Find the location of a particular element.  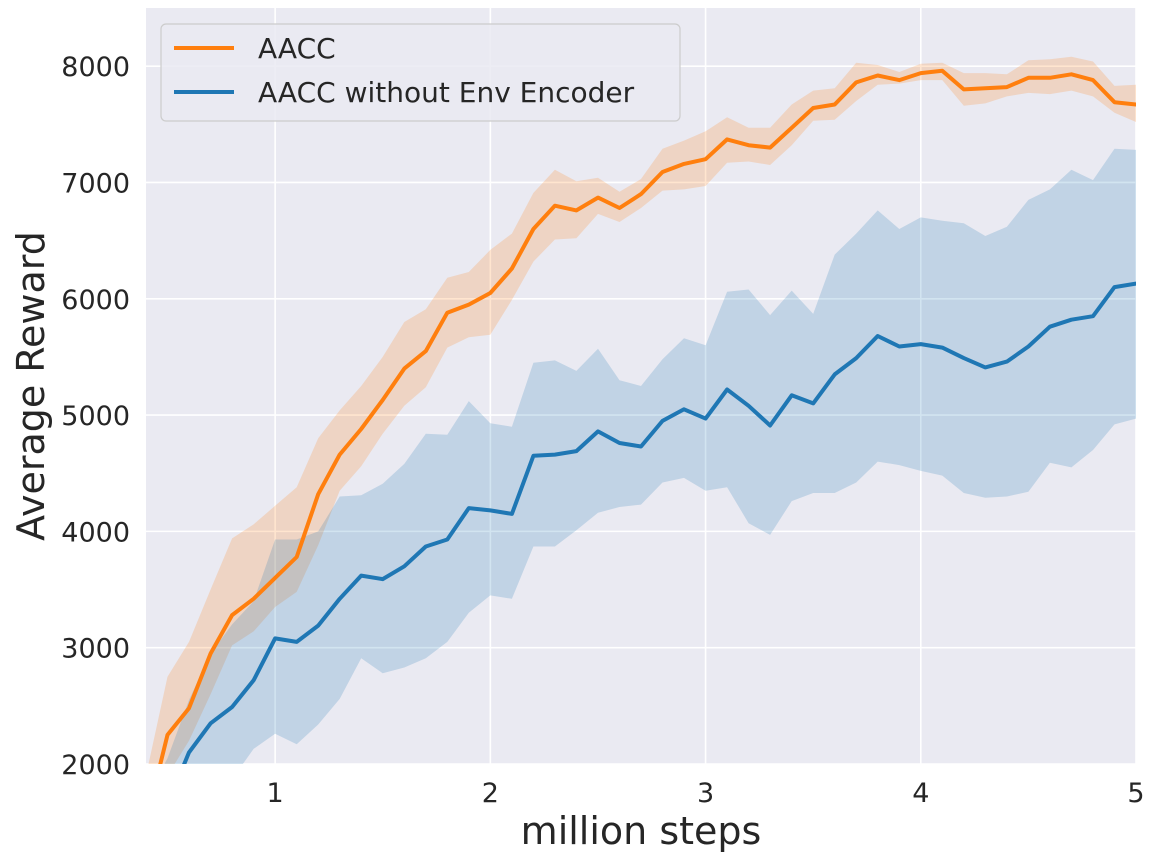

x-tick-labels: 1 2 3 4 5 is located at coordinates (706, 793).